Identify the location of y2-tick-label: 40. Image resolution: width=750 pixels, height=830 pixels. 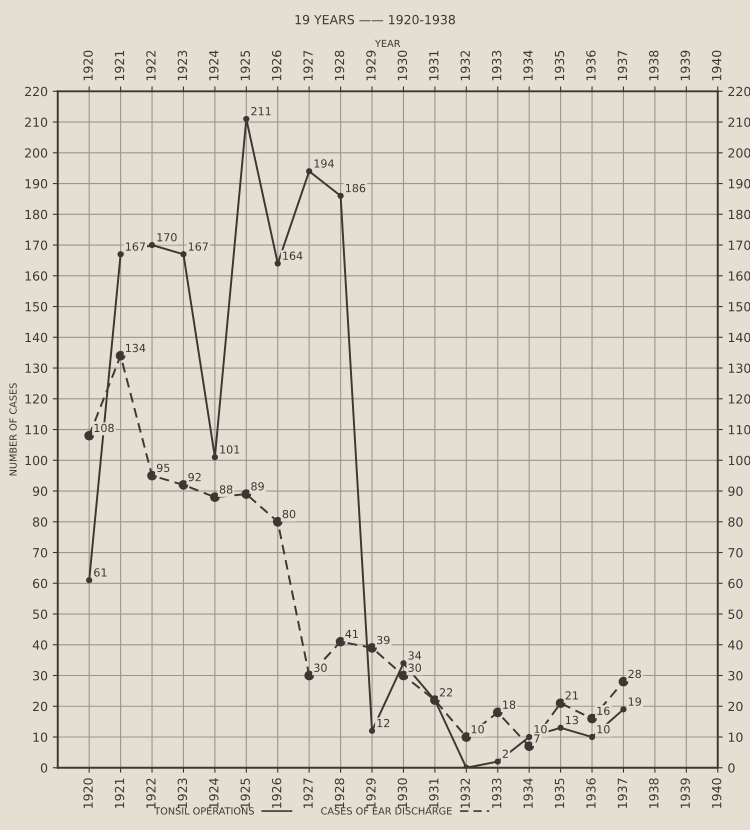
(735, 645).